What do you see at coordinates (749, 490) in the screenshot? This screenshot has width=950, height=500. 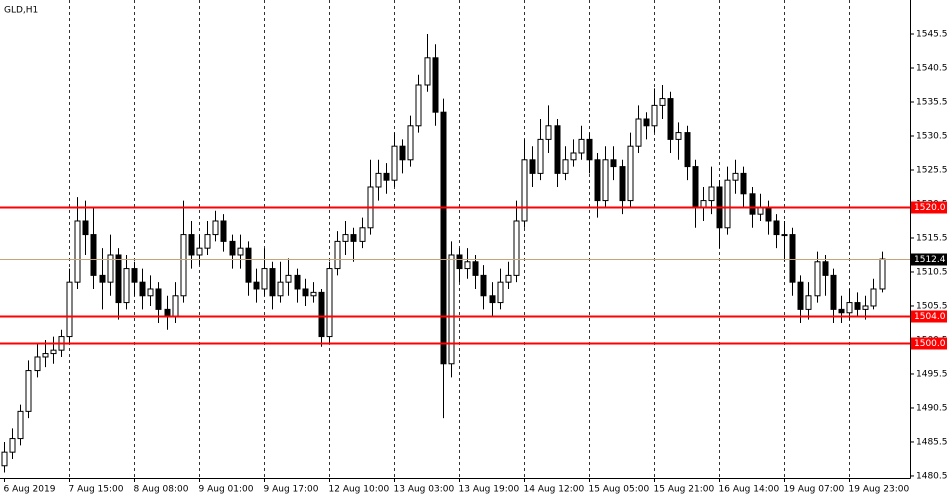 I see `x-tick-label: 16 Aug 14:00` at bounding box center [749, 490].